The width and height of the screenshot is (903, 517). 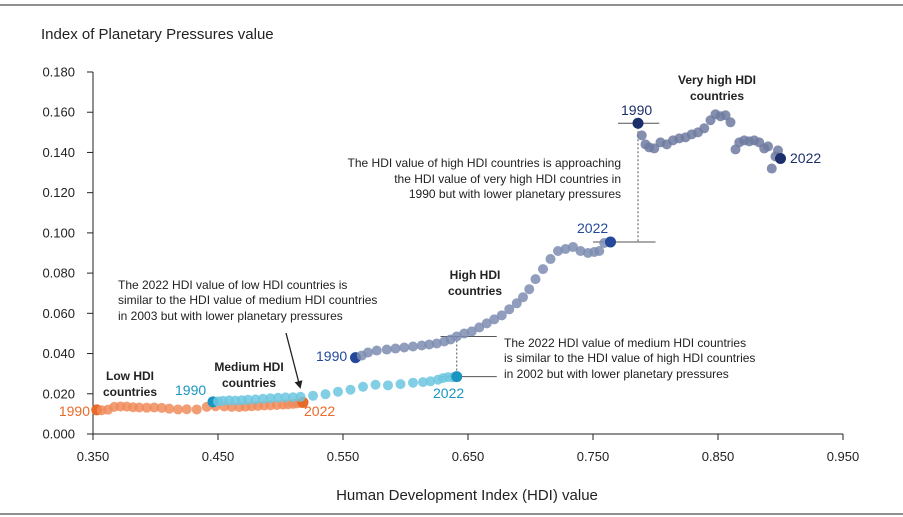 What do you see at coordinates (805, 158) in the screenshot?
I see `very-high-end-label: 2022` at bounding box center [805, 158].